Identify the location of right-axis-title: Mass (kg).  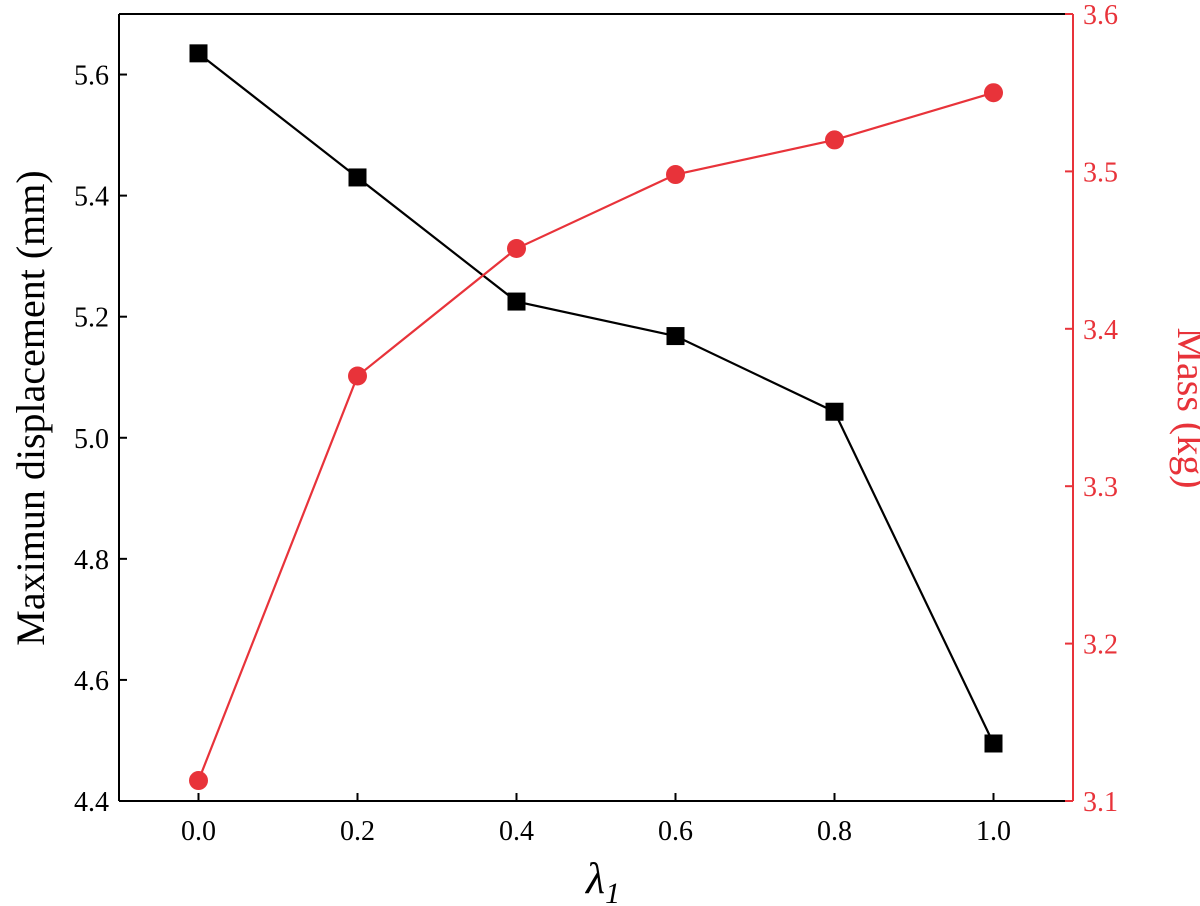
(1184, 407).